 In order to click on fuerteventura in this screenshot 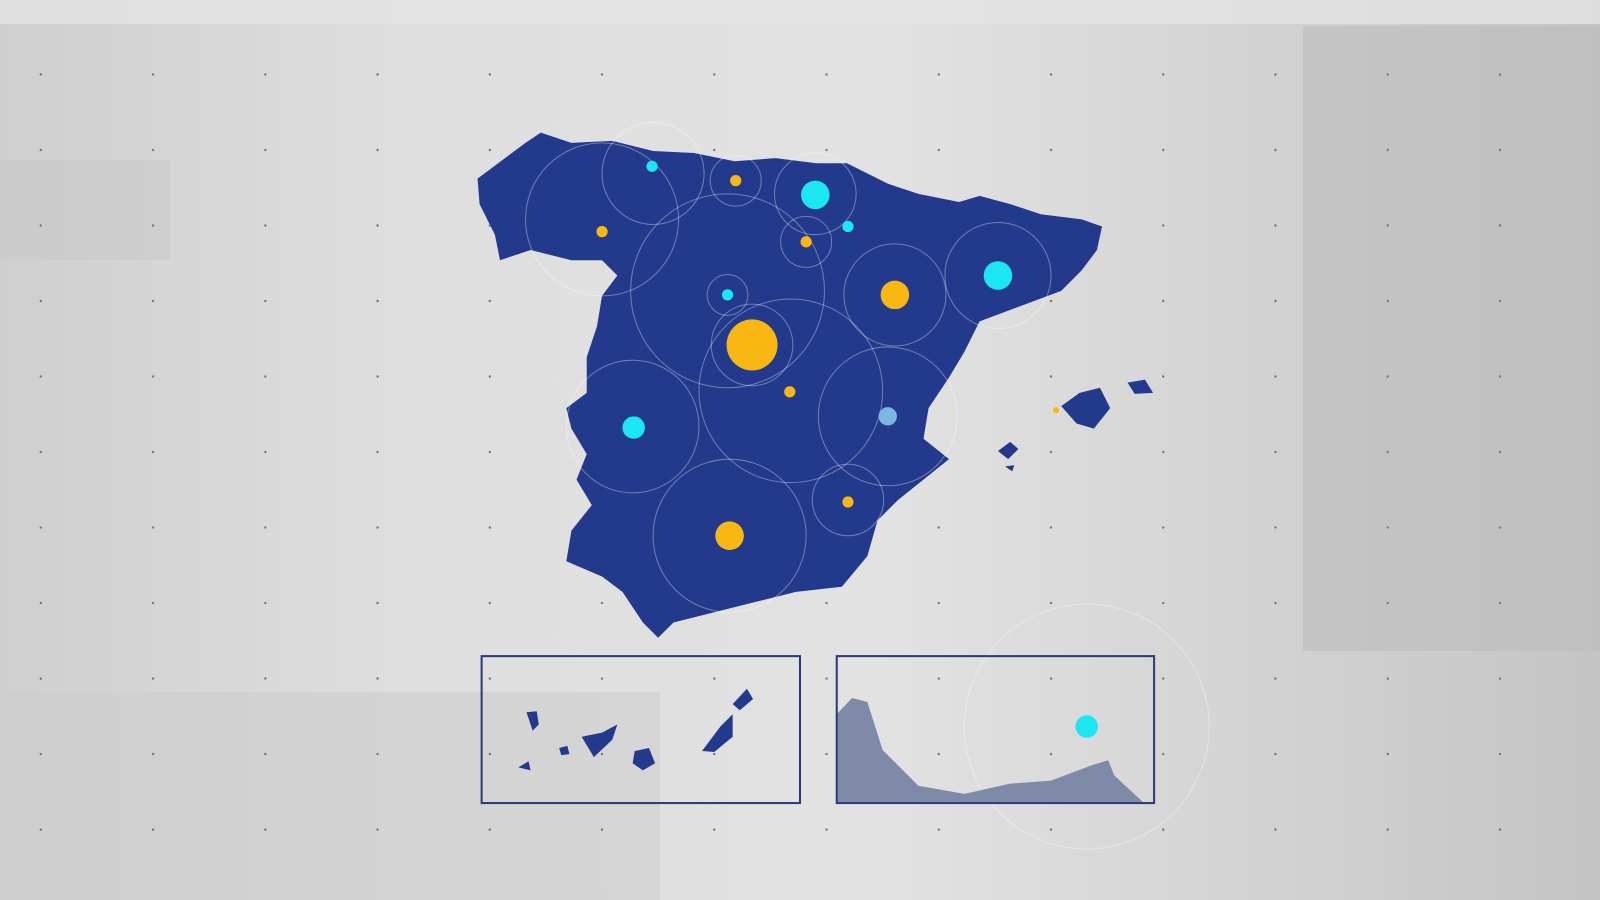, I will do `click(717, 733)`.